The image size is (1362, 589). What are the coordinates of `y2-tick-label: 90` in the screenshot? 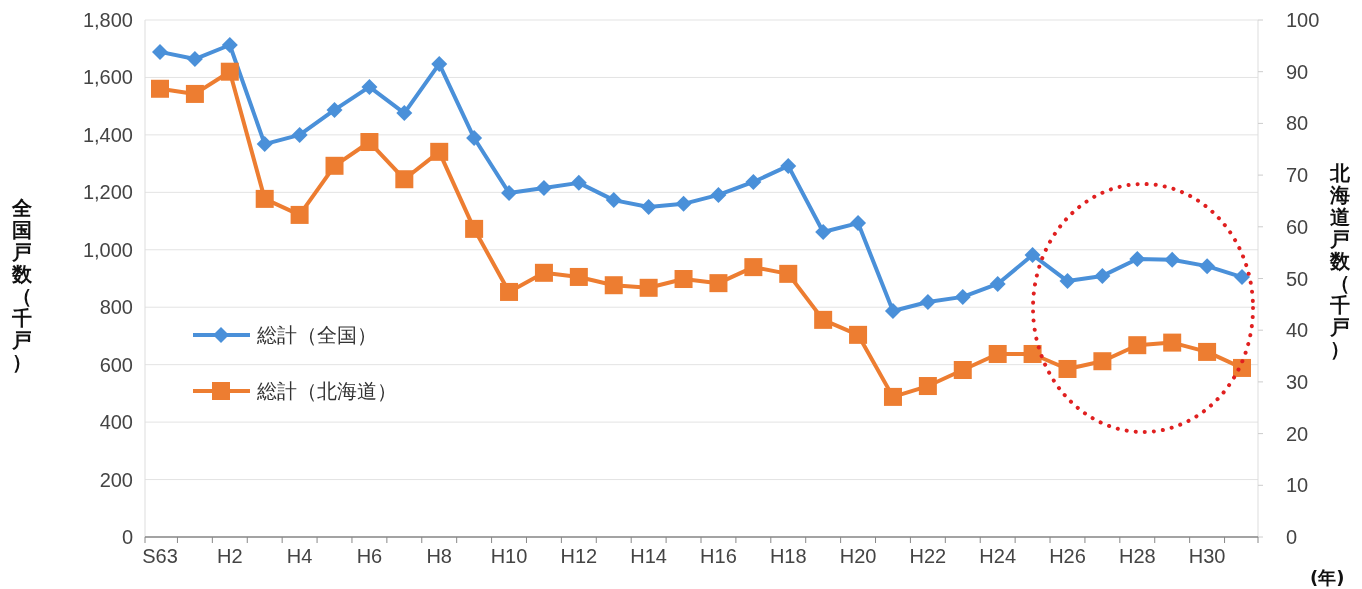 It's located at (1297, 71).